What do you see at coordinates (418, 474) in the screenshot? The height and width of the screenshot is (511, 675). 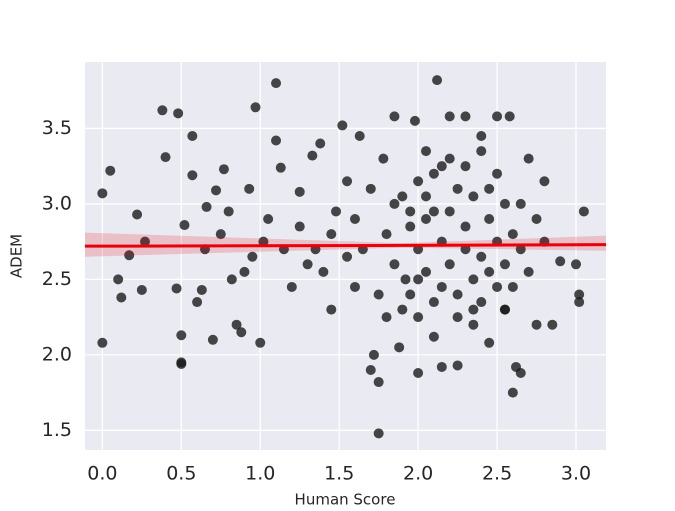 I see `x-tick-label: 2.0` at bounding box center [418, 474].